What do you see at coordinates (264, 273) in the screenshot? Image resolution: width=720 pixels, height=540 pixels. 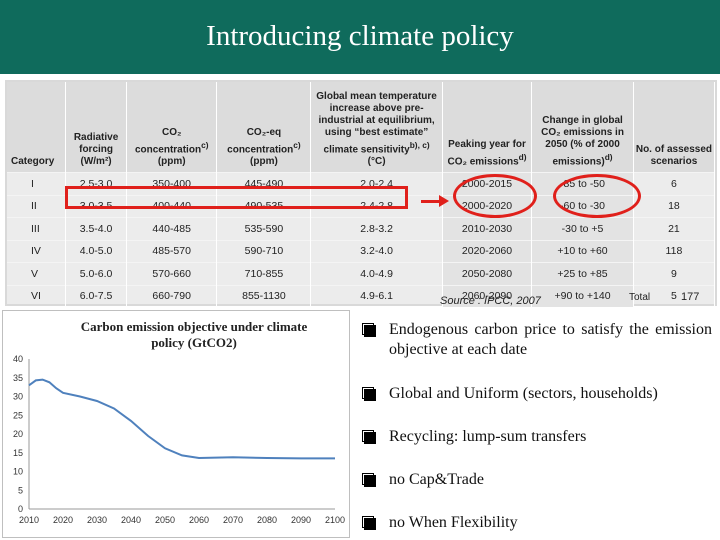 I see `table-cell: 710-855` at bounding box center [264, 273].